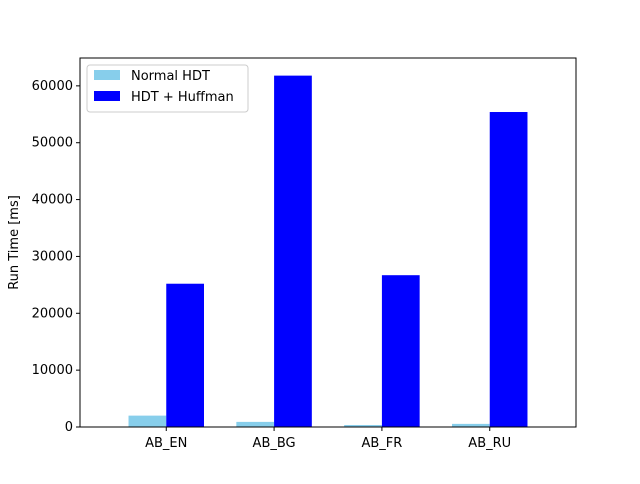 The image size is (640, 484). I want to click on bar-normal-hdt-ab_ru, so click(471, 425).